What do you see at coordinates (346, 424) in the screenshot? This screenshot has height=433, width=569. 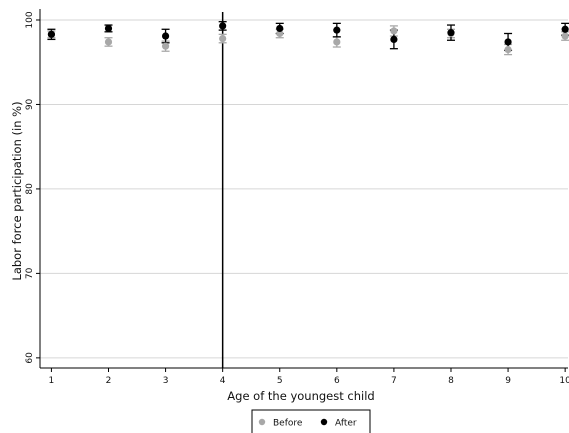 I see `legend-label-after: After` at bounding box center [346, 424].